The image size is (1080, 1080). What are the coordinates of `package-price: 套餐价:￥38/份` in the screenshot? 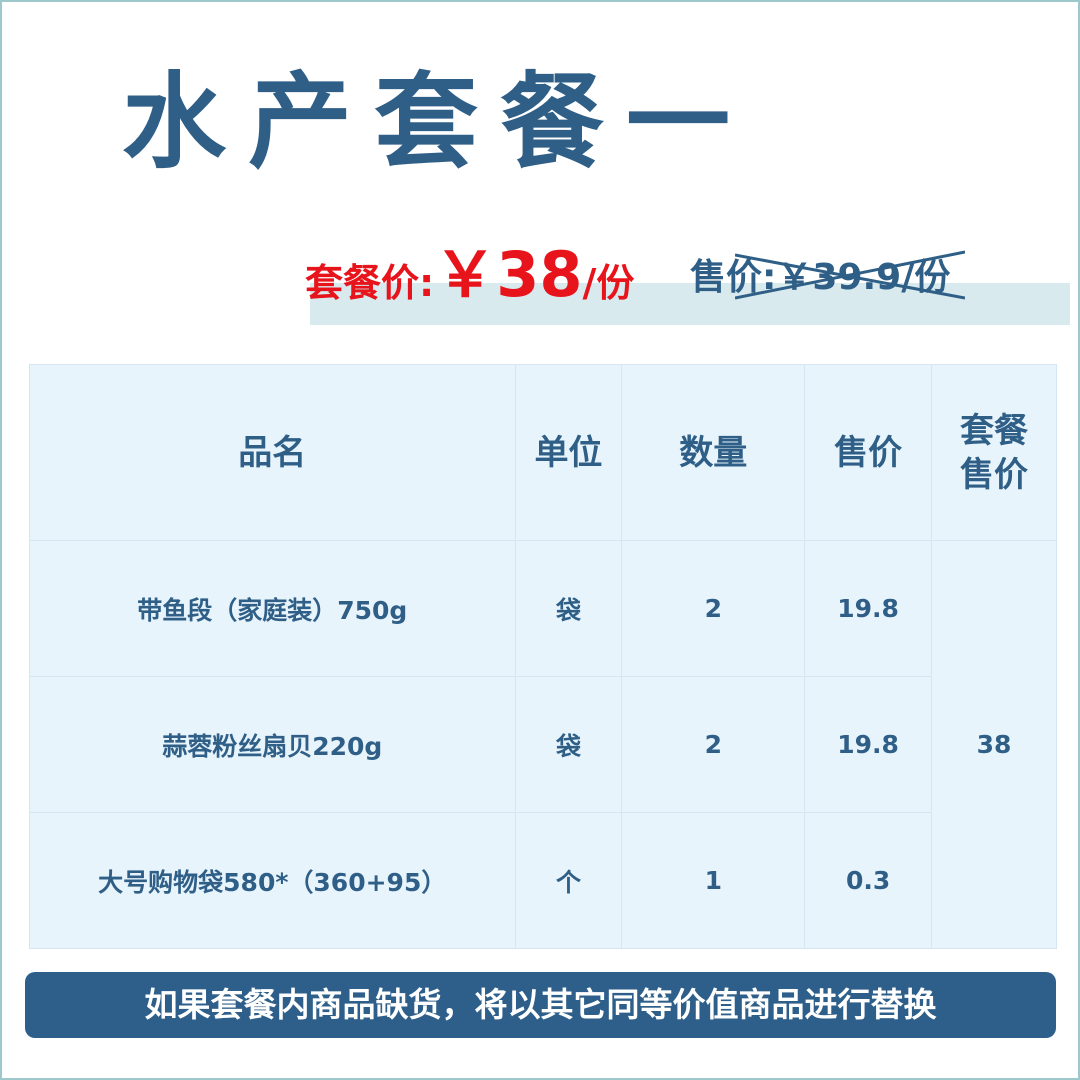 It's located at (469, 279).